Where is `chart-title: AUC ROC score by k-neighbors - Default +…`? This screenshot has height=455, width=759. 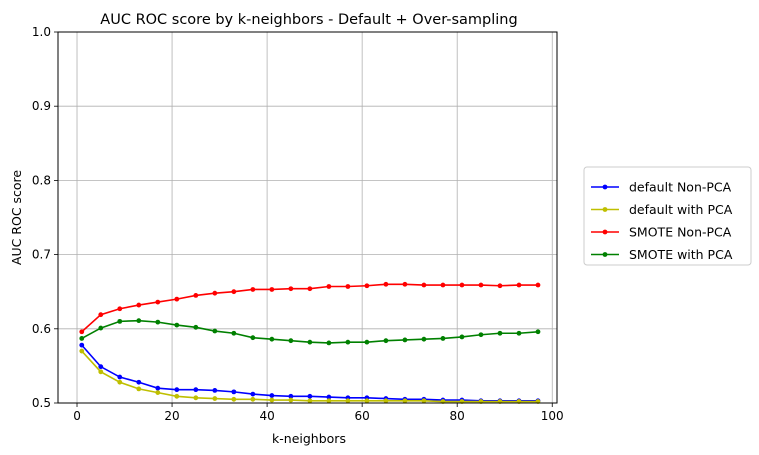
chart-title: AUC ROC score by k-neighbors - Default +… is located at coordinates (308, 20).